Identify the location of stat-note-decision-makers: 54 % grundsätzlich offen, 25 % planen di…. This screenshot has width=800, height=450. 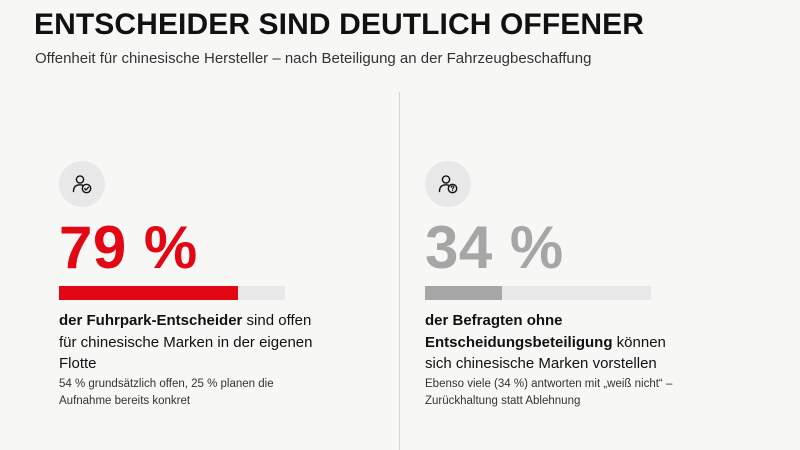
(166, 392).